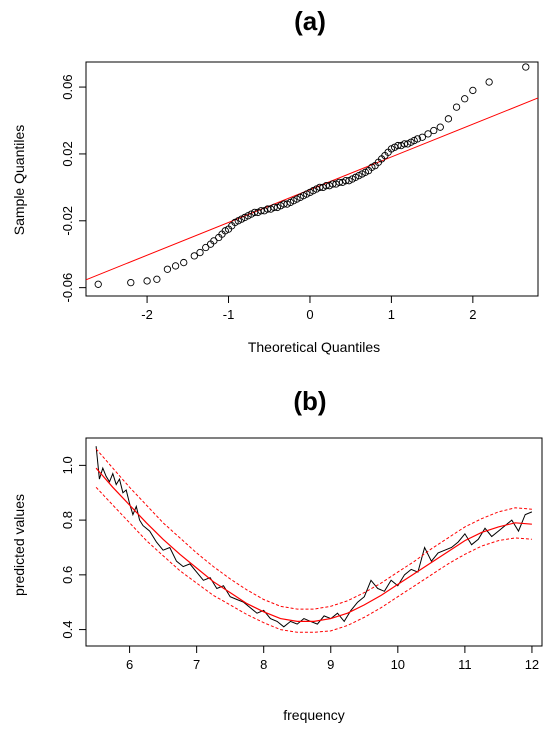  I want to click on y-axis-label: Sample Quantiles, so click(19, 180).